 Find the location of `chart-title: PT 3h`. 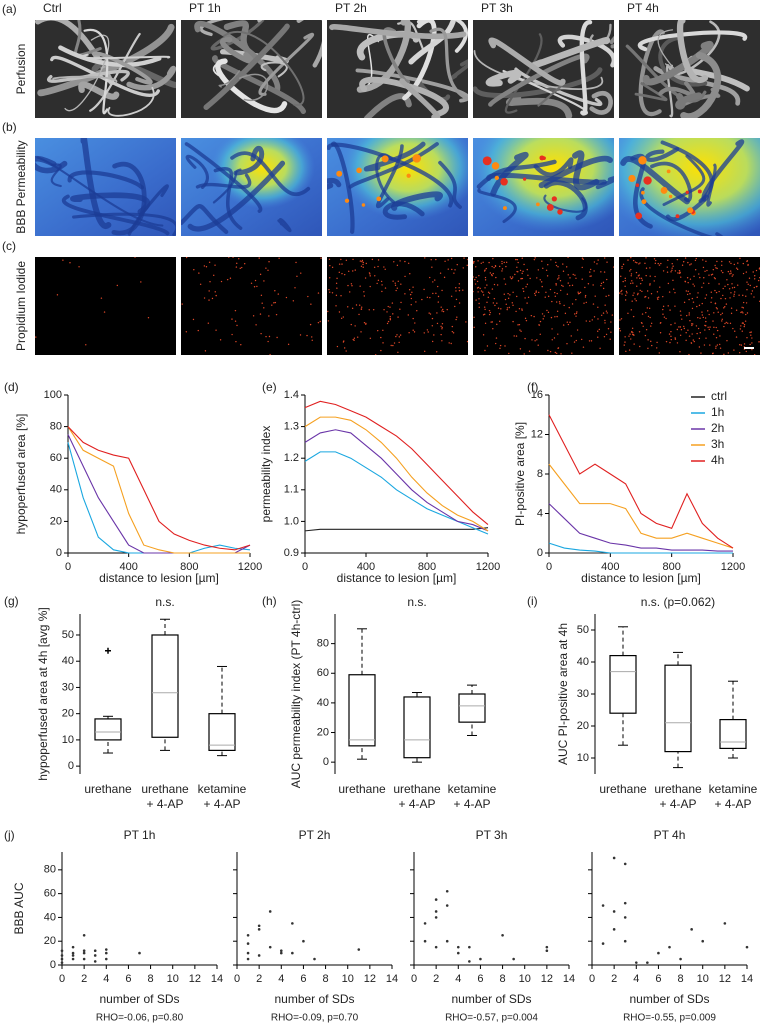

chart-title: PT 3h is located at coordinates (492, 835).